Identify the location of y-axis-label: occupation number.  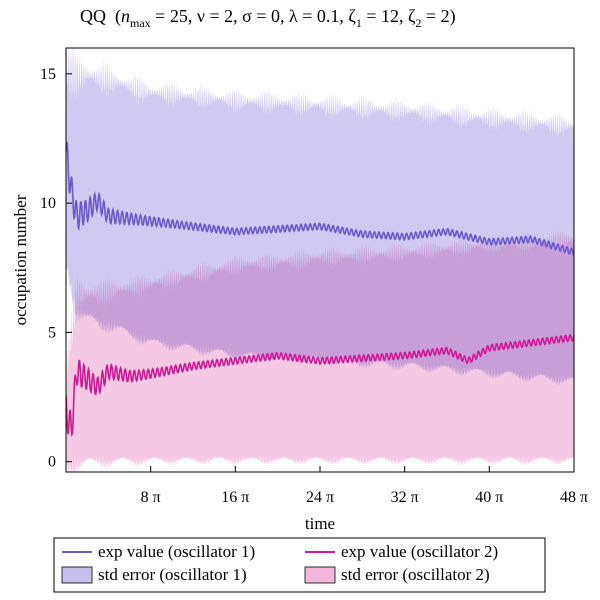
(20, 259).